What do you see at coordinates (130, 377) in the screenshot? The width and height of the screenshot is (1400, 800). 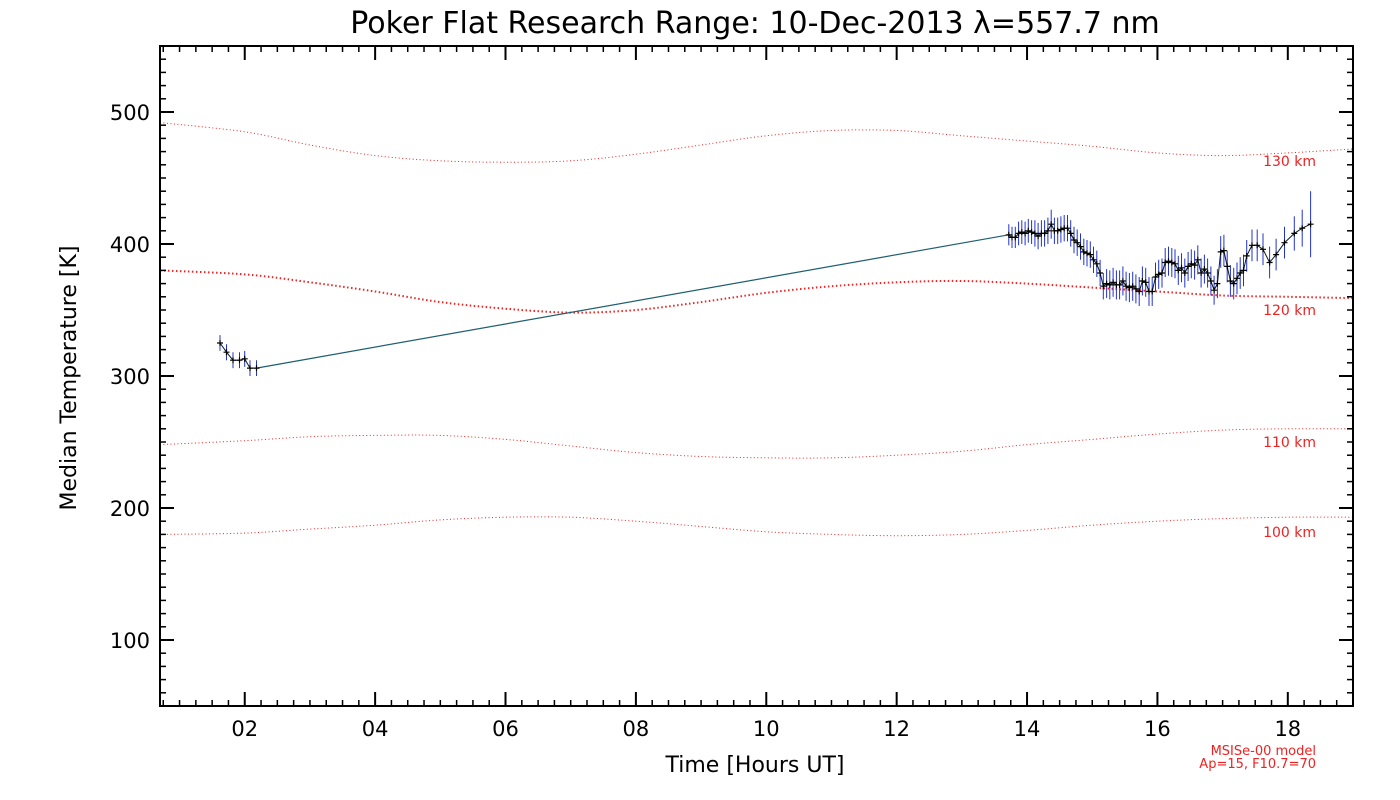 I see `y-tick-label: 300` at bounding box center [130, 377].